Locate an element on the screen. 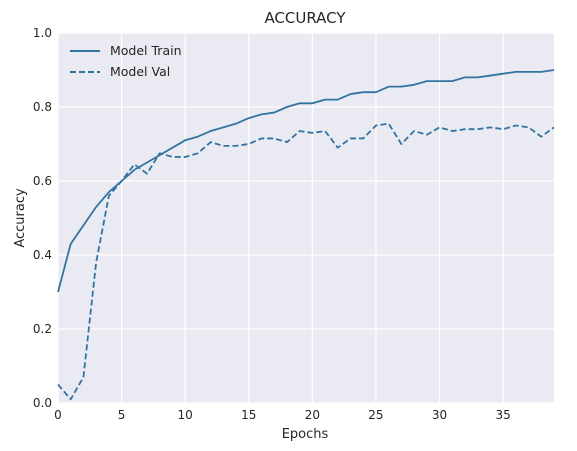 The image size is (577, 451). chart-title: ACCURACY is located at coordinates (305, 18).